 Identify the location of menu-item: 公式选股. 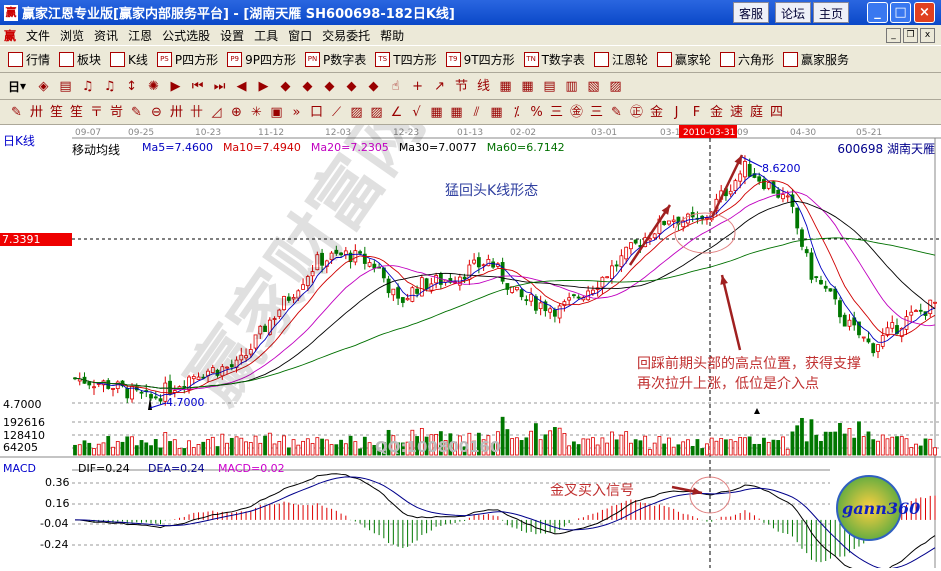
(186, 35).